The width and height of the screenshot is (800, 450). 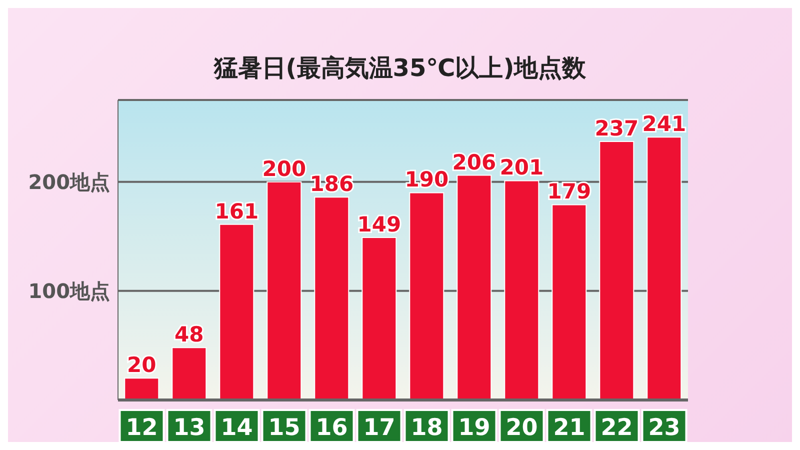 I want to click on x-tick-label: 13, so click(x=189, y=428).